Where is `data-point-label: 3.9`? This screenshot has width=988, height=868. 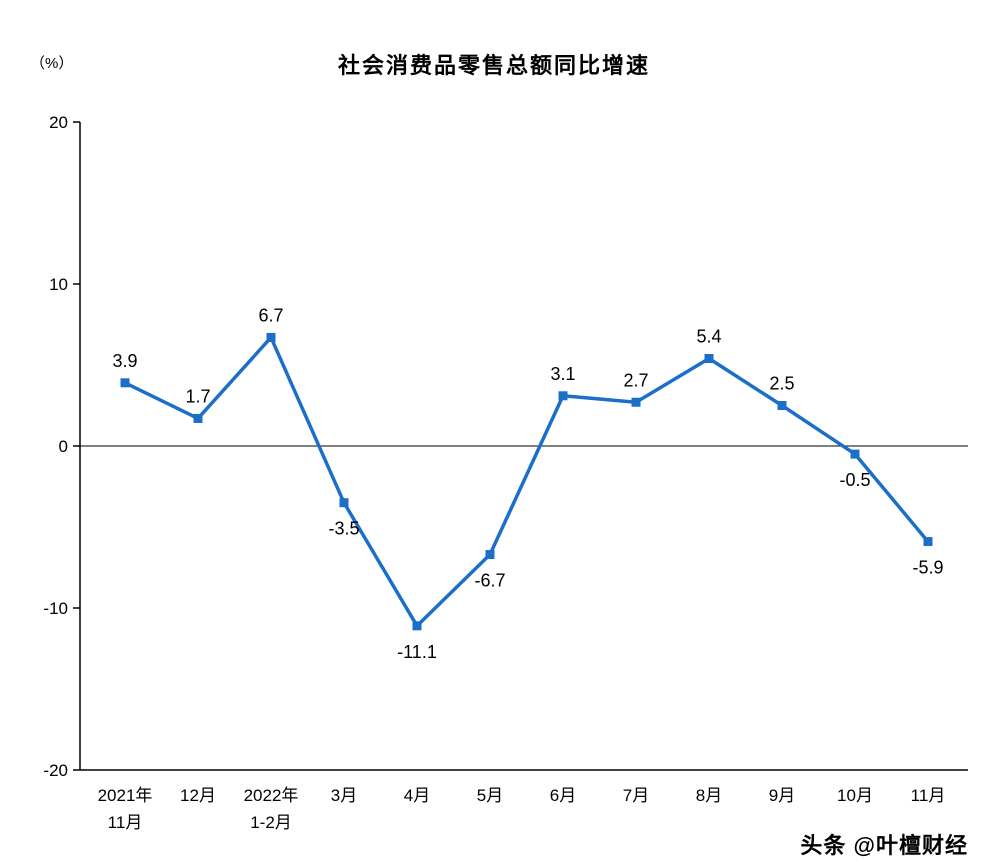
data-point-label: 3.9 is located at coordinates (124, 361).